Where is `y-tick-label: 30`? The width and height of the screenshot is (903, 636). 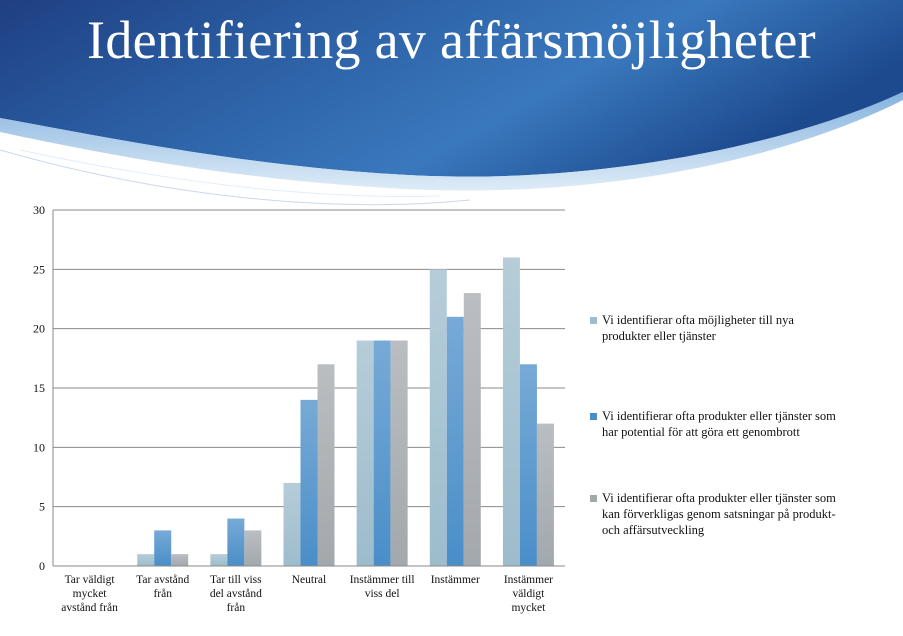
y-tick-label: 30 is located at coordinates (39, 210).